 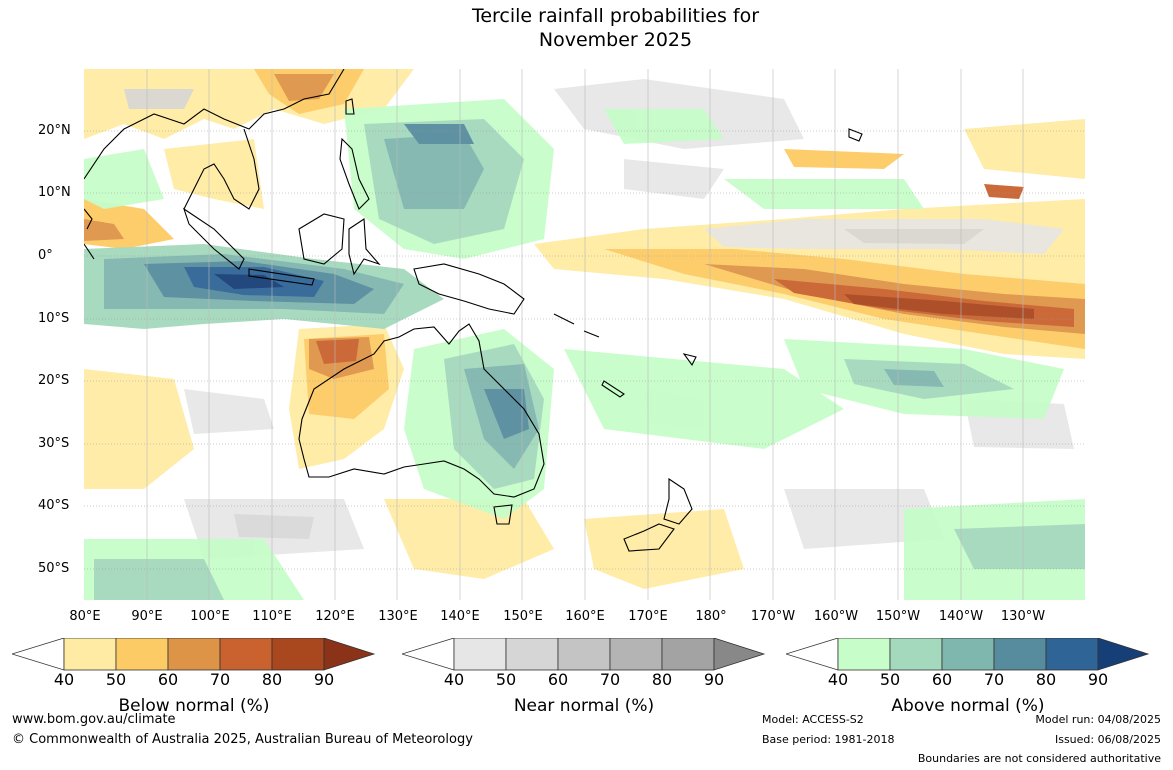 What do you see at coordinates (898, 616) in the screenshot?
I see `lon-label-150w: 150°W` at bounding box center [898, 616].